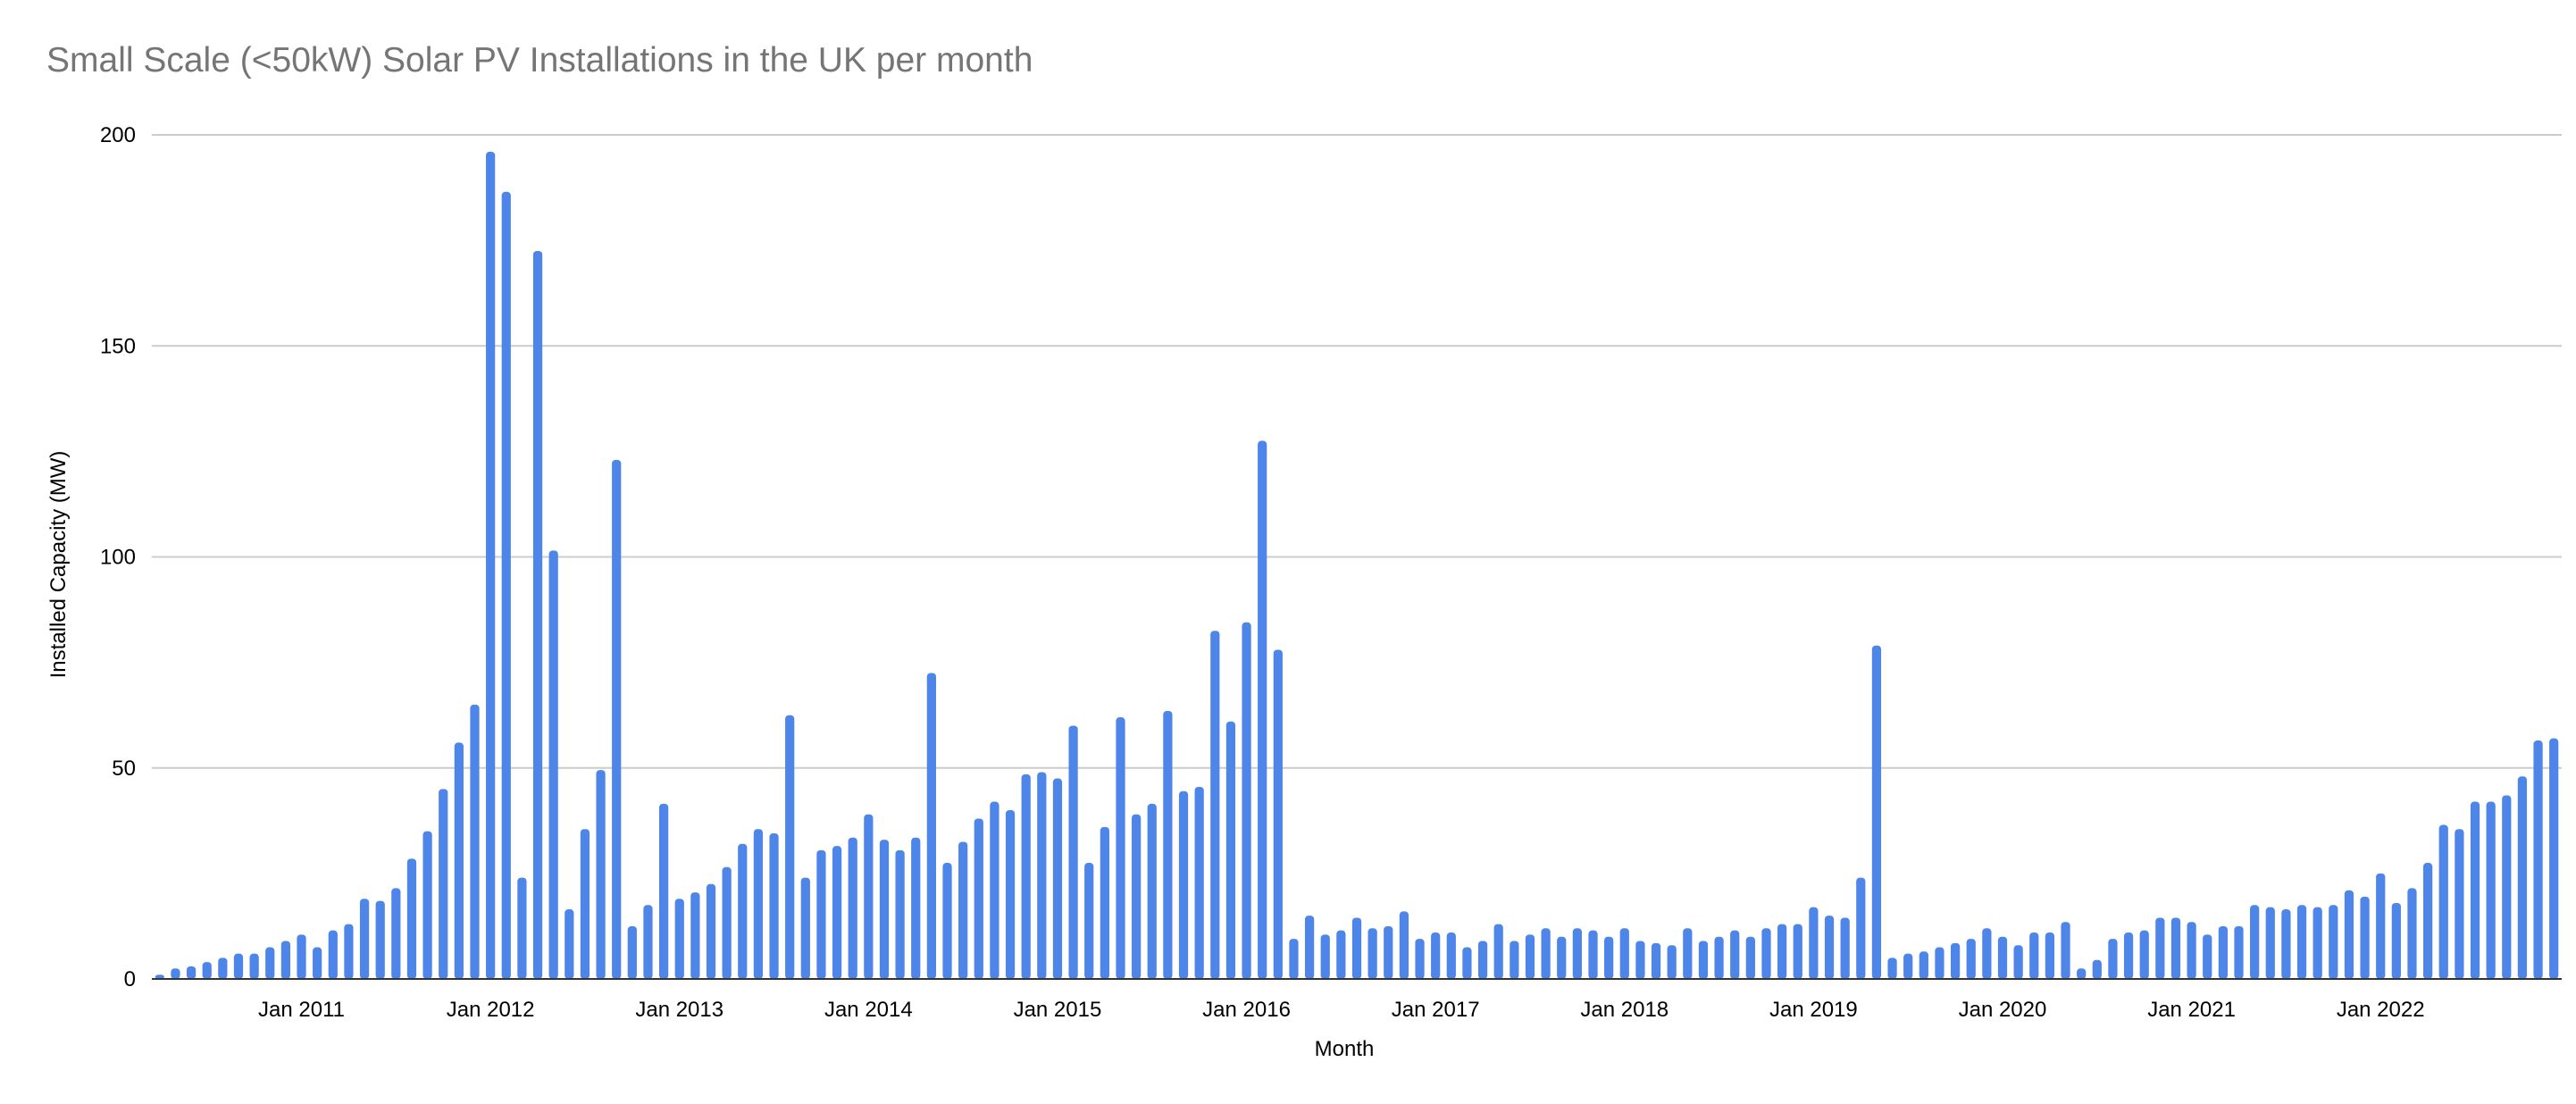 The height and width of the screenshot is (1104, 2576). Describe the element at coordinates (130, 979) in the screenshot. I see `y-tick-label: 0` at that location.